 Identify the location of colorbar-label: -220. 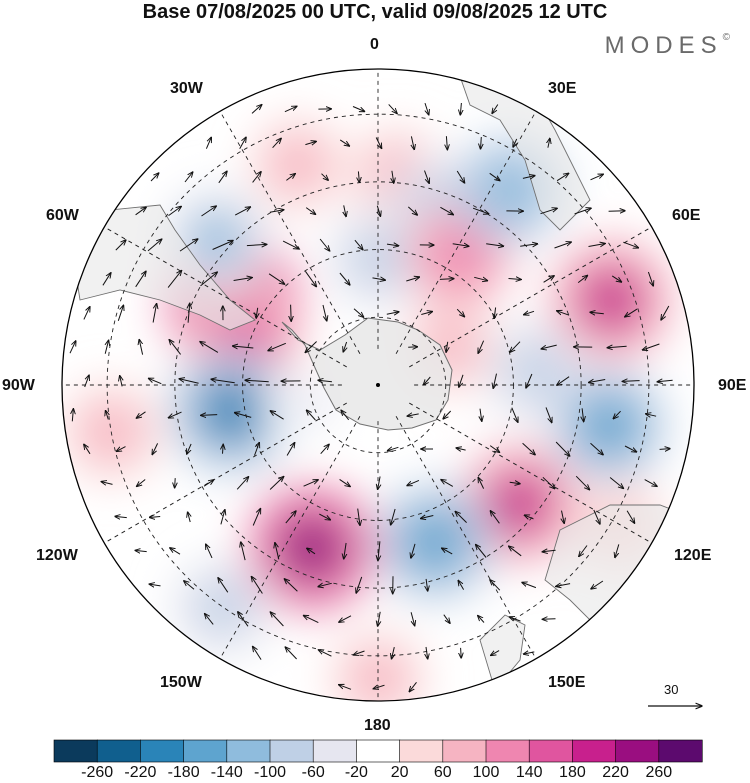
(140, 772).